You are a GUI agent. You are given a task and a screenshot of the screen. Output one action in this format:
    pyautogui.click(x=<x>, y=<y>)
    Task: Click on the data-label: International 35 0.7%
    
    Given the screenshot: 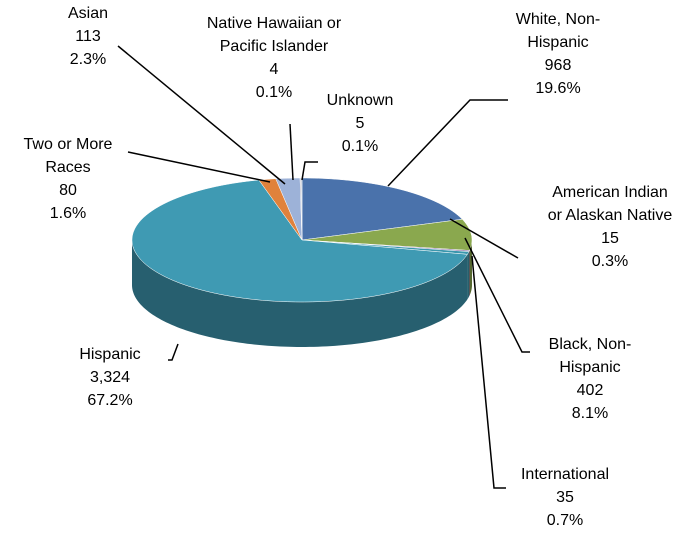 What is the action you would take?
    pyautogui.click(x=565, y=497)
    